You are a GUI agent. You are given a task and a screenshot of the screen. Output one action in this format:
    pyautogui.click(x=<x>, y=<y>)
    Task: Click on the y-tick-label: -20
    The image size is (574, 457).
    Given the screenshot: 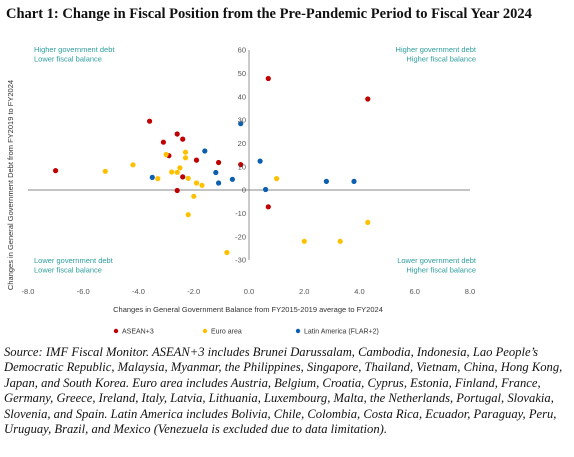 What is the action you would take?
    pyautogui.click(x=240, y=236)
    